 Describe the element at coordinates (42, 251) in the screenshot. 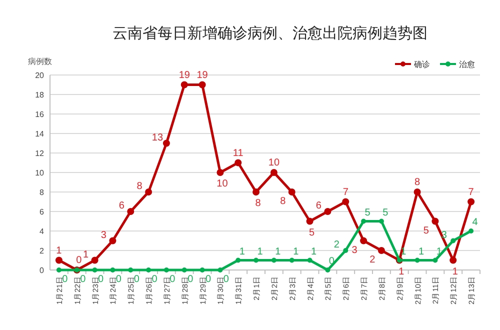

I see `y-tick-label: 2` at that location.